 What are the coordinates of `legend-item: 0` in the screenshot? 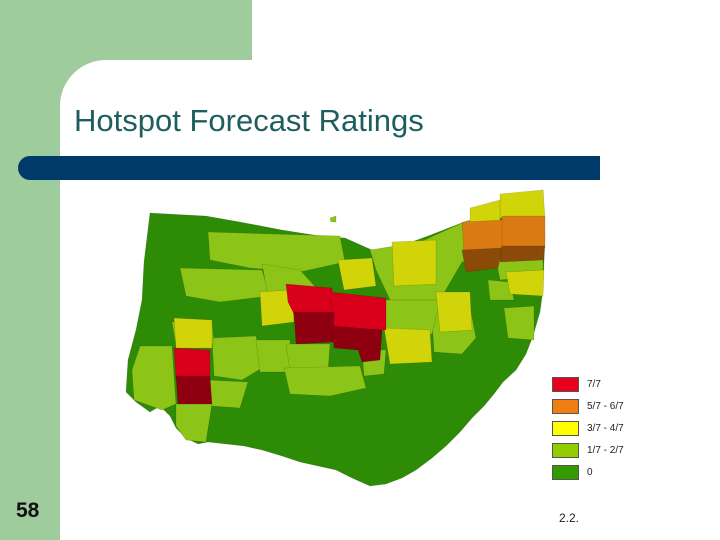 It's located at (607, 476).